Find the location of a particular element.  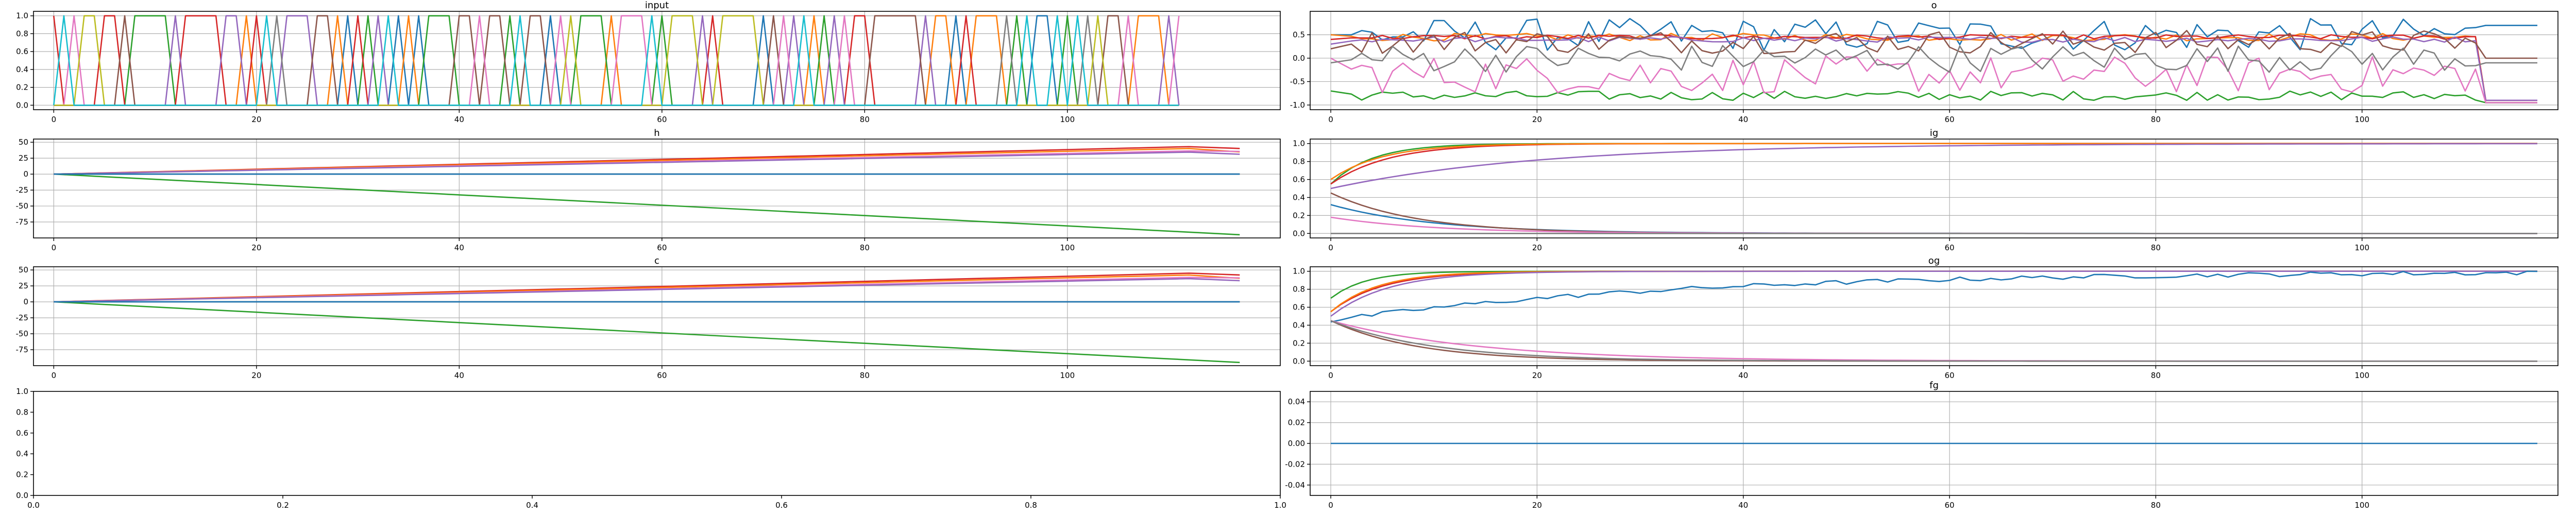

panel-title: input is located at coordinates (657, 6).